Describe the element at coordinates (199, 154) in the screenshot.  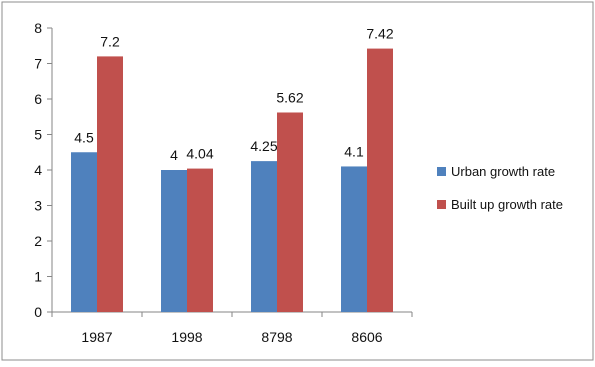
I see `data-label: 4.04` at that location.